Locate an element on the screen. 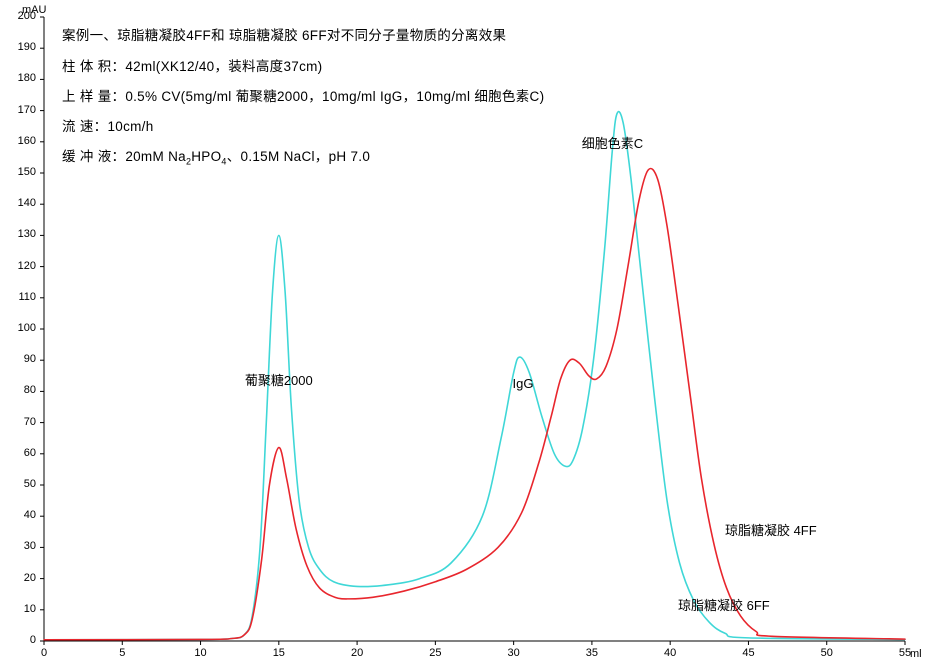 This screenshot has height=669, width=949. header-line-volume: 柱 体 积：42ml(XK12/40，装料高度37cm) is located at coordinates (192, 65).